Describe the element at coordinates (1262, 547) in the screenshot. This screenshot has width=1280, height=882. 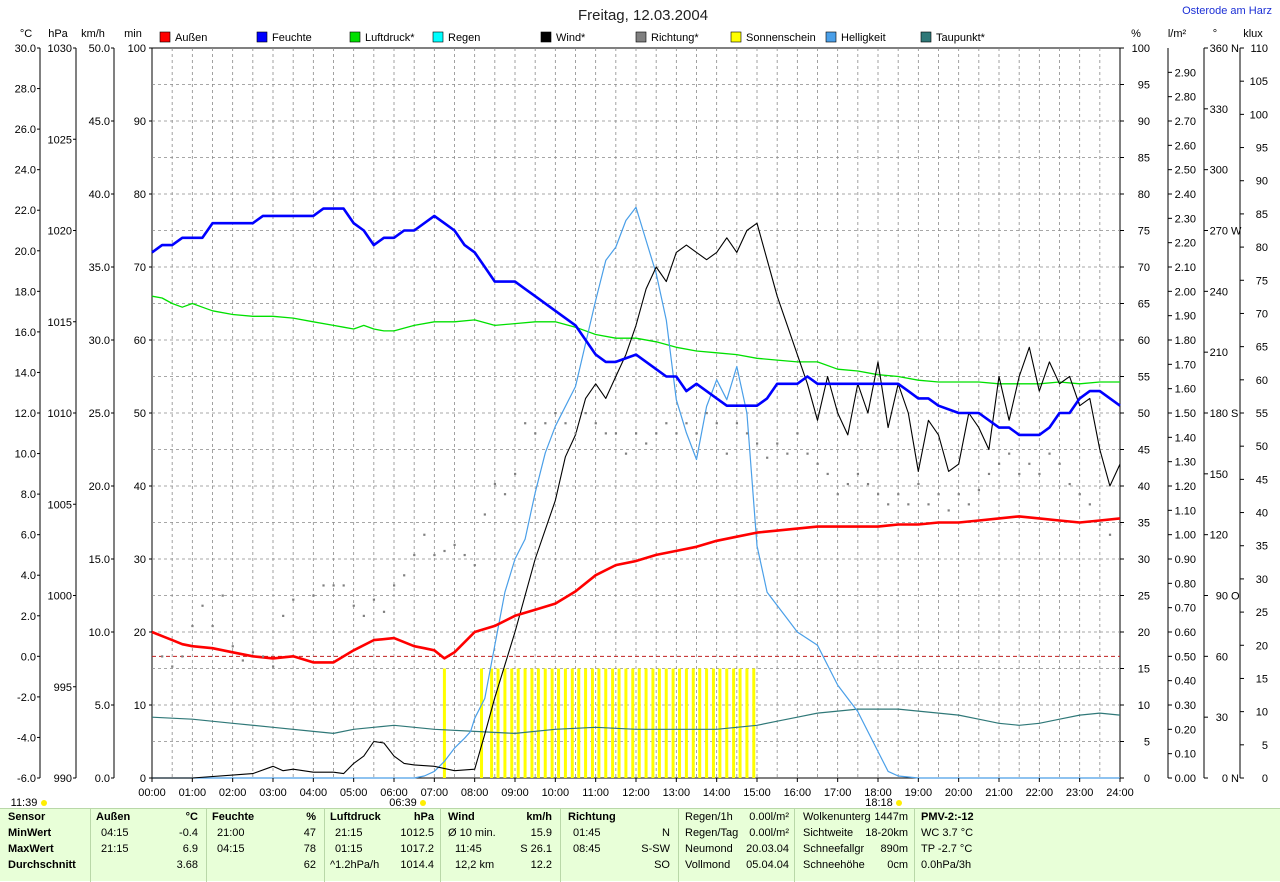
I see `klux-tick-label: 35` at that location.